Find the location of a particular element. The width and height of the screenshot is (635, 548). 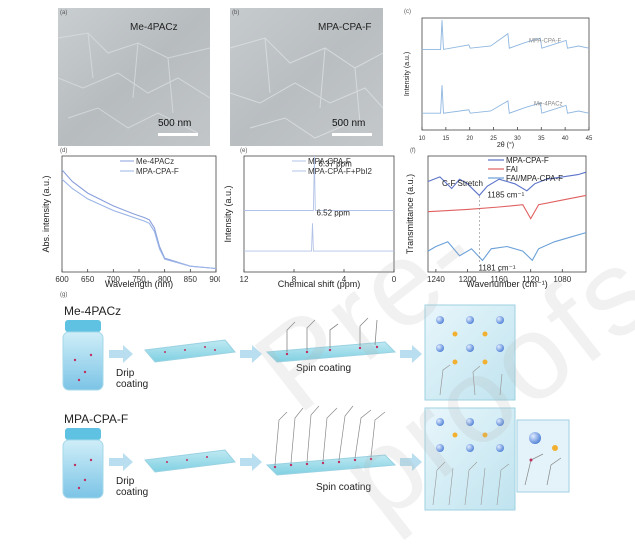

x-tick-label: 800 is located at coordinates (165, 279).